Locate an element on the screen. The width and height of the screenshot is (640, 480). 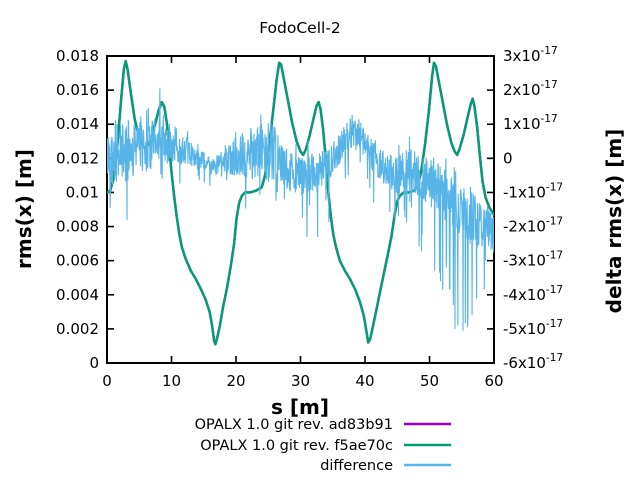
legend-entry-ad83b91: OPALX 1.0 git rev. ad83b91 is located at coordinates (323, 425).